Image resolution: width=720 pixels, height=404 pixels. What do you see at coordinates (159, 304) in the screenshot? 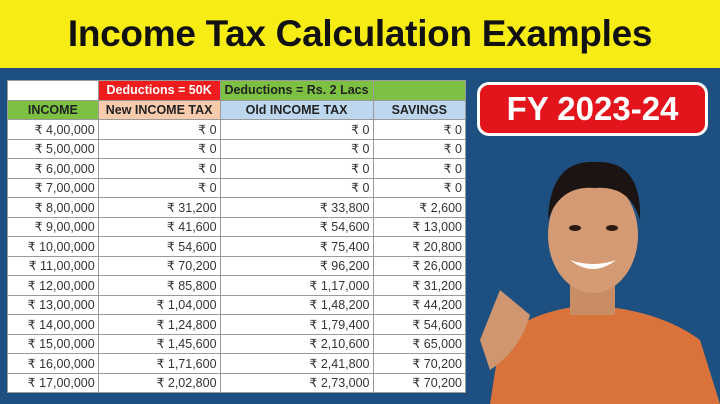
I see `table-row-cell: ₹ 1,04,000` at bounding box center [159, 304].